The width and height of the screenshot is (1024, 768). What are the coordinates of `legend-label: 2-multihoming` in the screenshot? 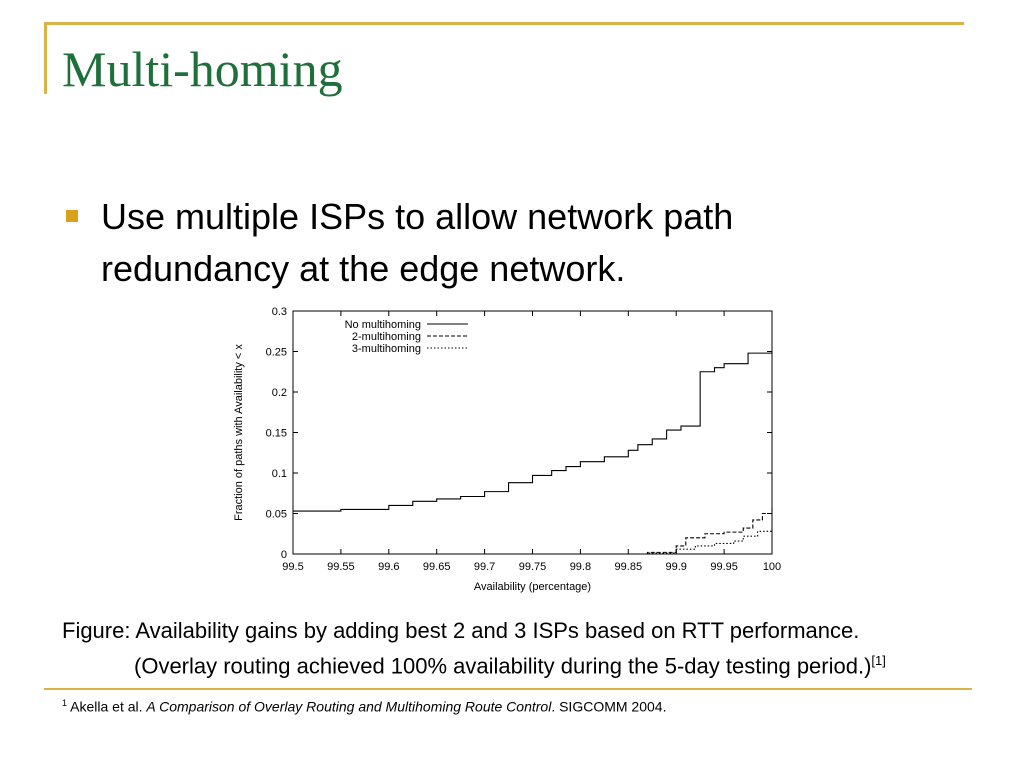 It's located at (386, 337).